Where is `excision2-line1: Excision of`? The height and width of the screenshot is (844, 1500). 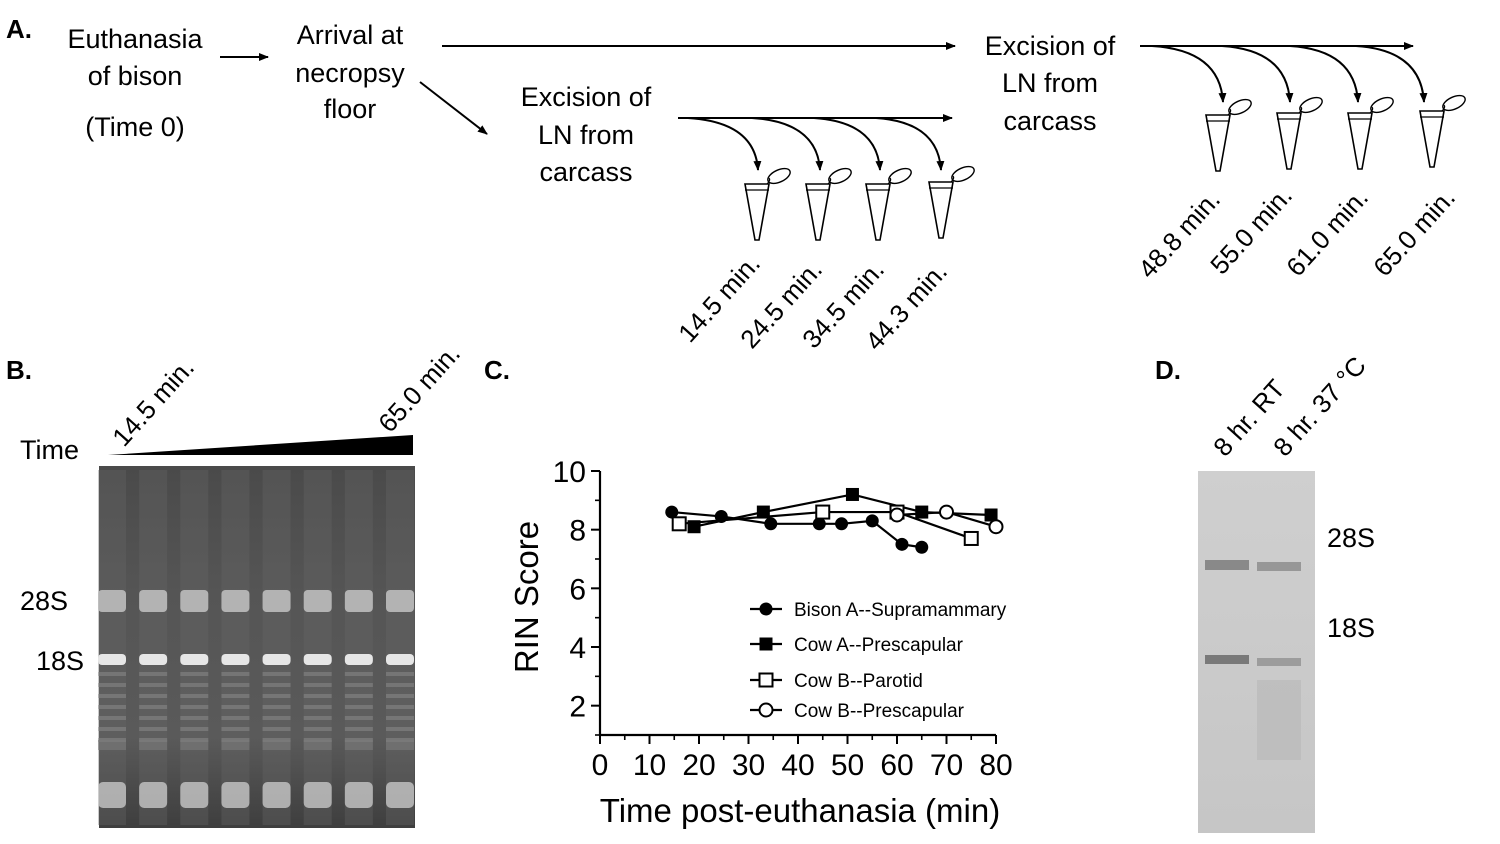
excision2-line1: Excision of is located at coordinates (1050, 46).